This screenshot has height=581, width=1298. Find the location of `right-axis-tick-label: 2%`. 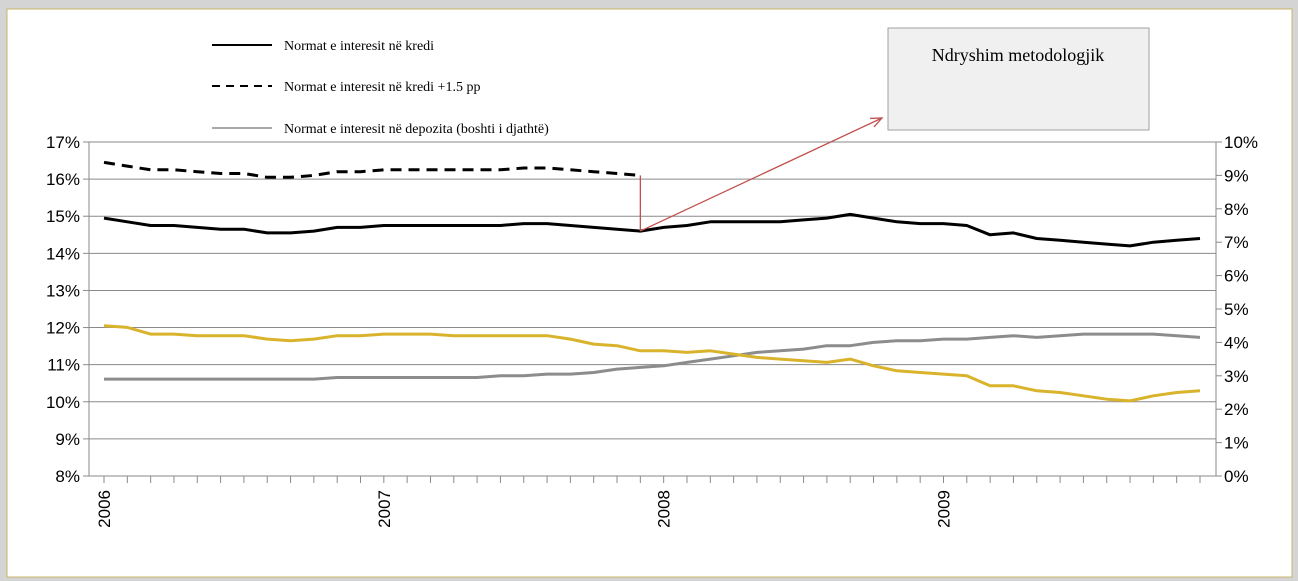

right-axis-tick-label: 2% is located at coordinates (1236, 409).